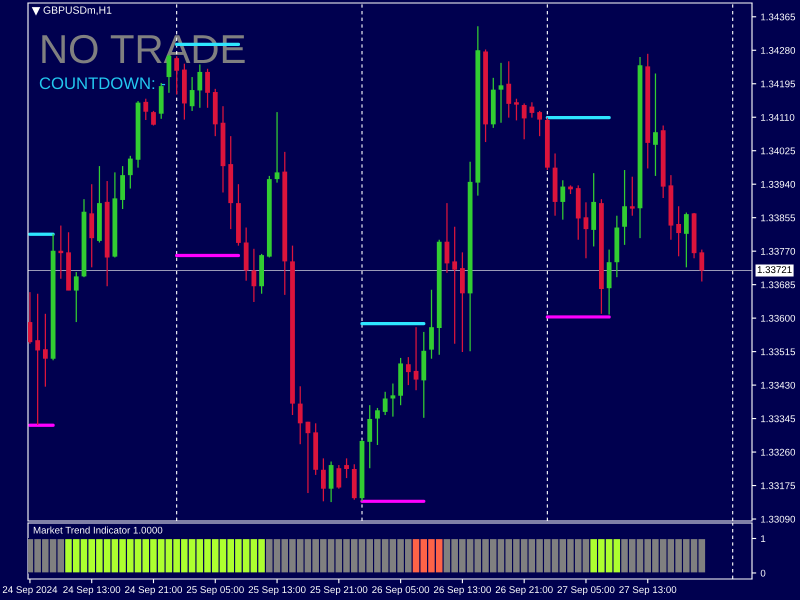  I want to click on x-tick-label: 25 Sep 05:00, so click(215, 591).